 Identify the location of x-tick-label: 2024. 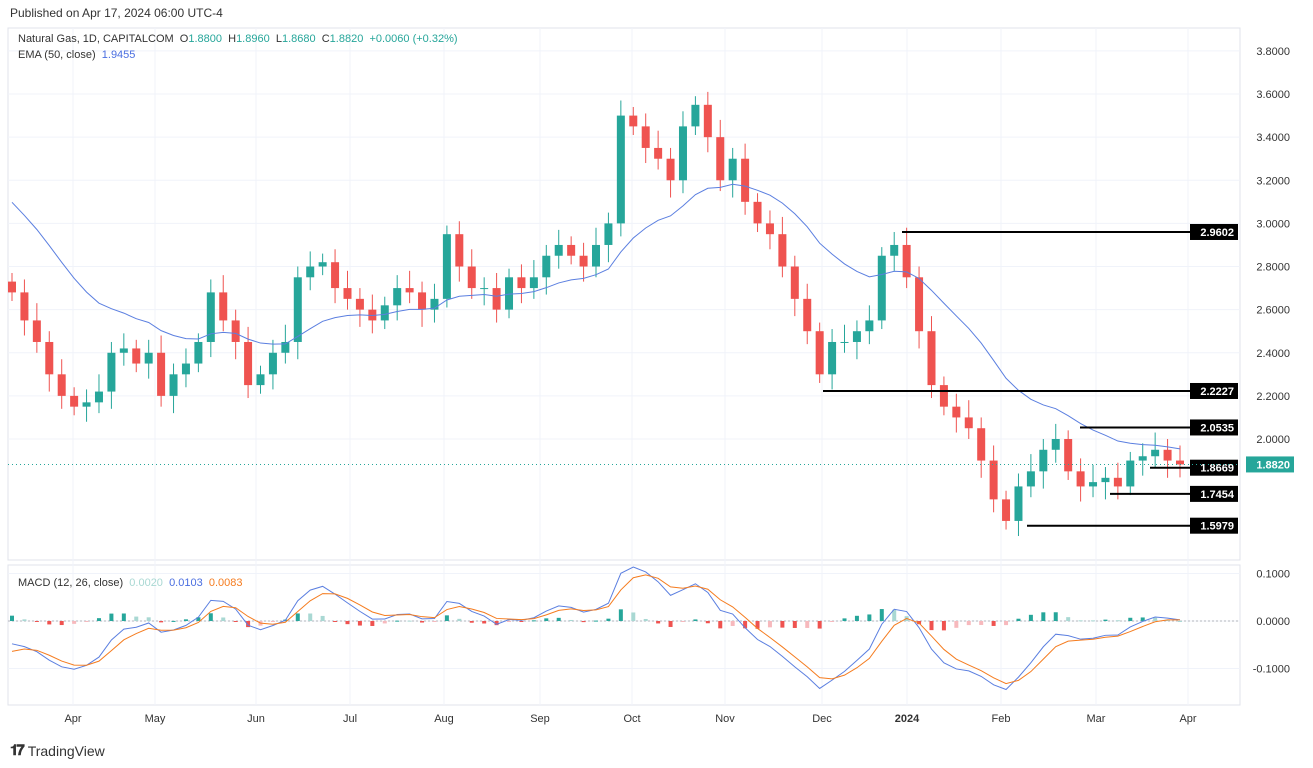
(907, 719).